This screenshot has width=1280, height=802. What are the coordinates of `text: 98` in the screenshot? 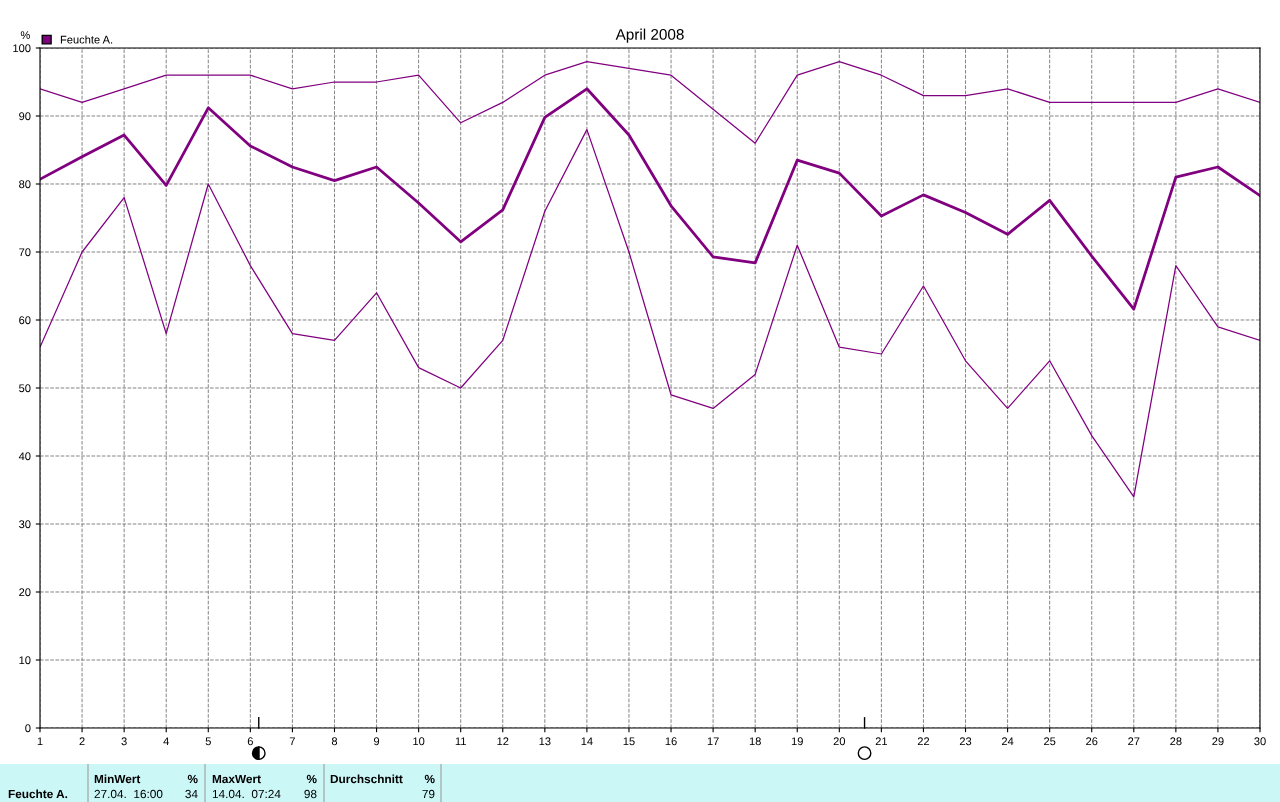 It's located at (310, 794).